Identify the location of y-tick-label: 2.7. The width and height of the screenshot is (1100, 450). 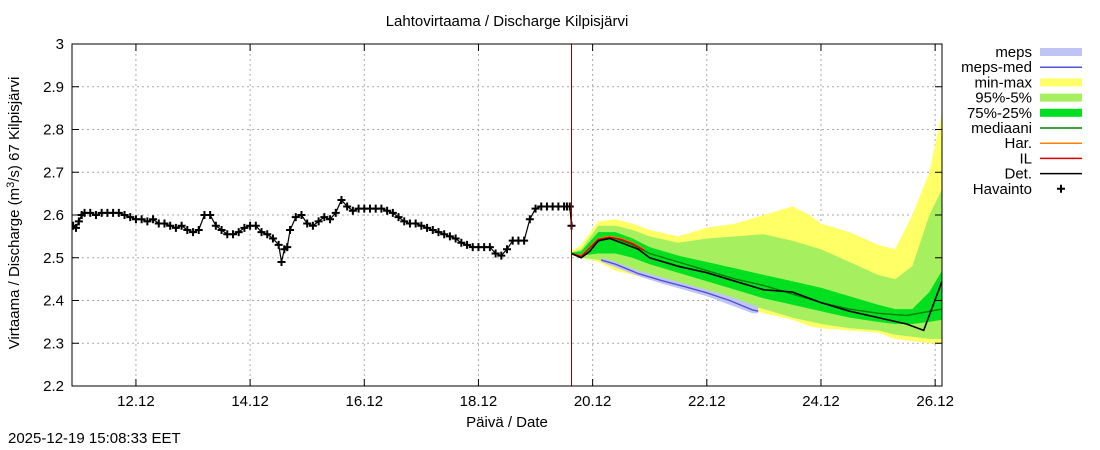
(53, 172).